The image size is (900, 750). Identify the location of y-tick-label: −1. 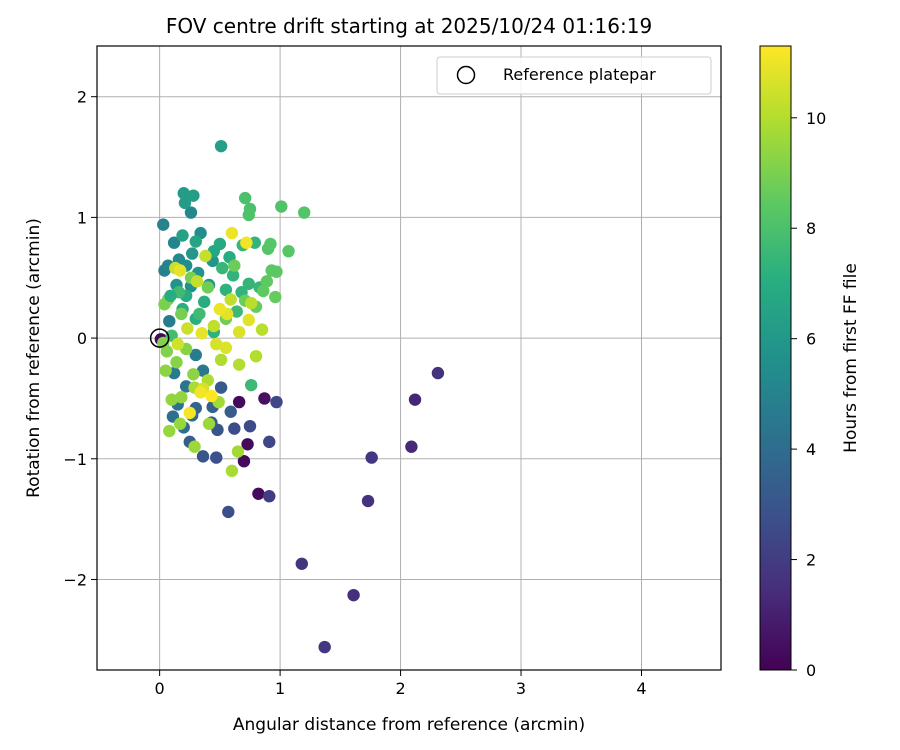
(75, 459).